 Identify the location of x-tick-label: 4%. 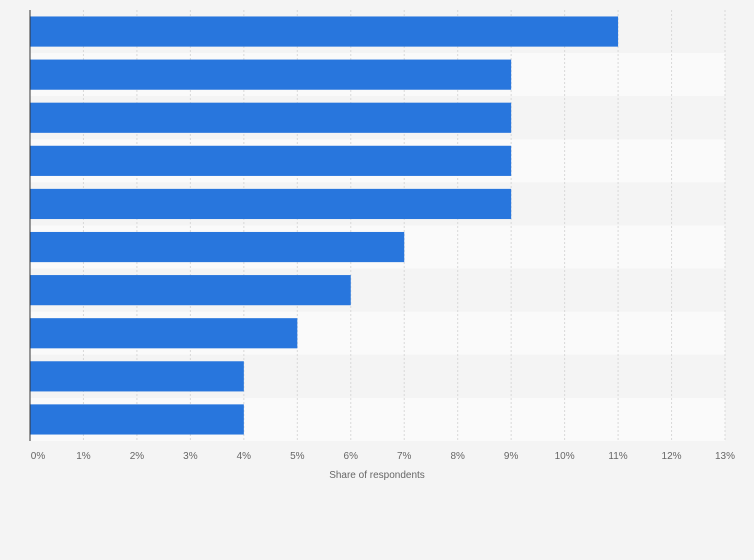
(244, 456).